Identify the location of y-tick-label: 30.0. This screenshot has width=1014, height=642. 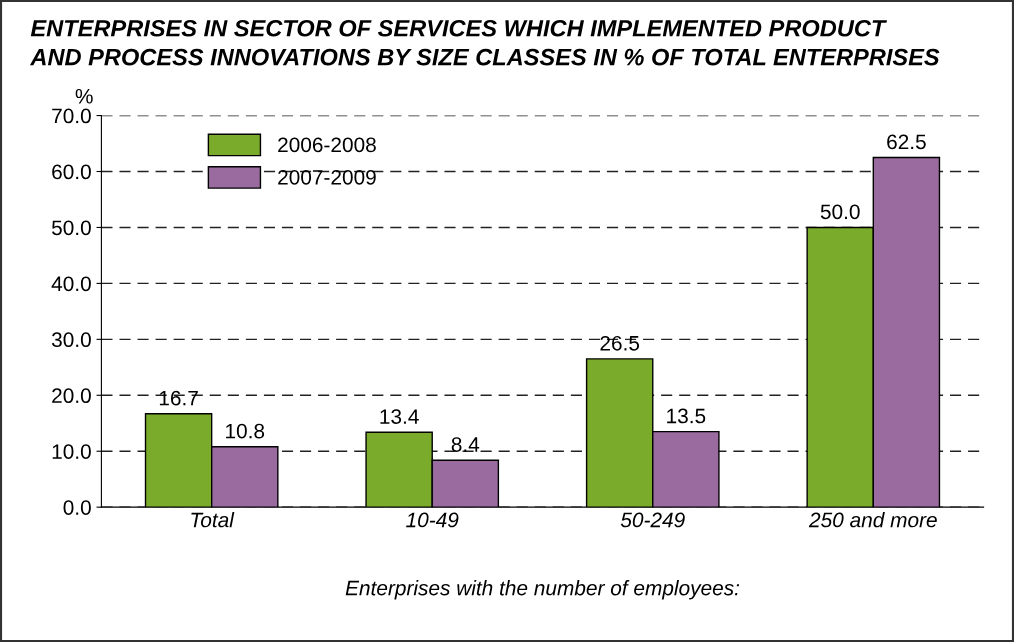
(71, 340).